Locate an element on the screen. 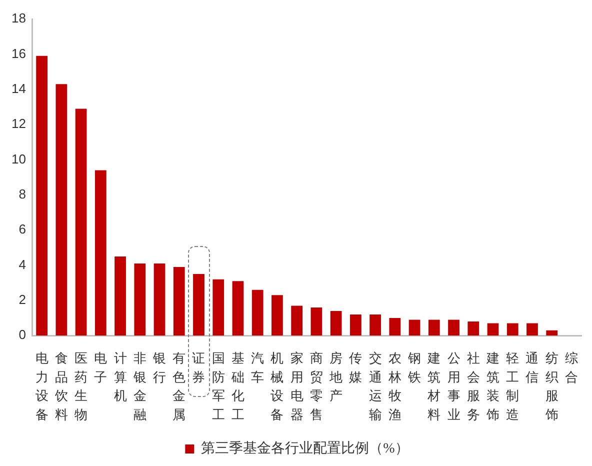  x-tick-label: 综合 is located at coordinates (571, 367).